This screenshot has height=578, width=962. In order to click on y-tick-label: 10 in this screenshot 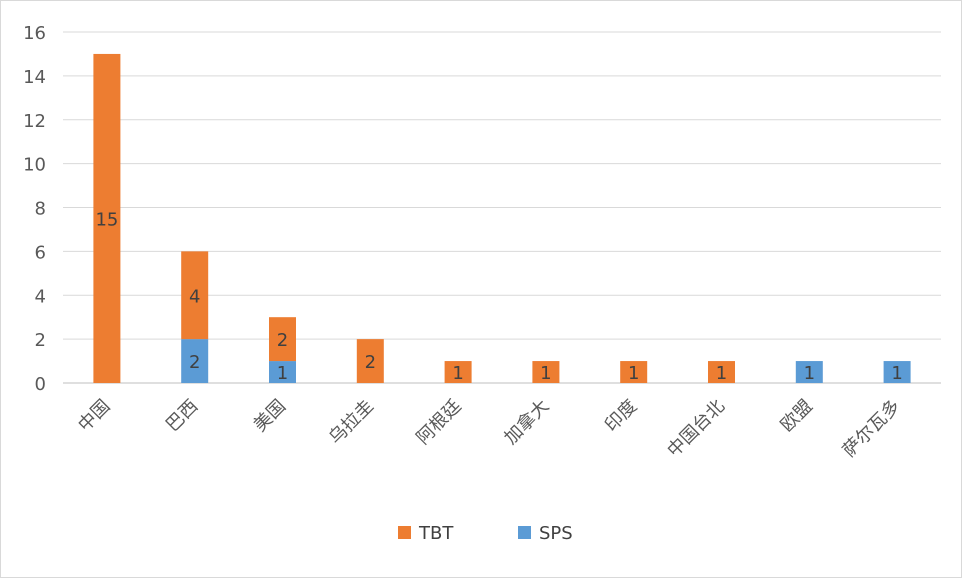, I will do `click(34, 165)`.